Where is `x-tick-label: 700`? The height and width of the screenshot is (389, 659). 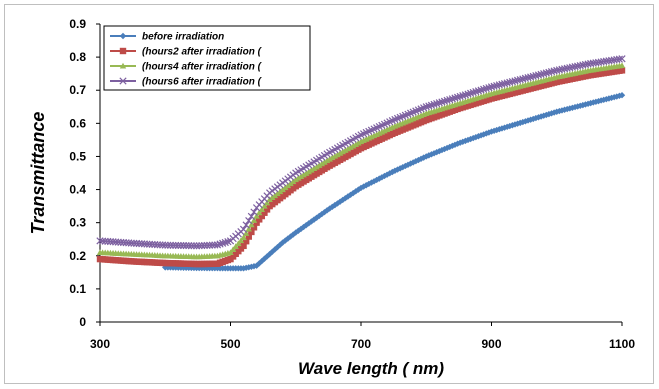 x-tick-label: 700 is located at coordinates (361, 344).